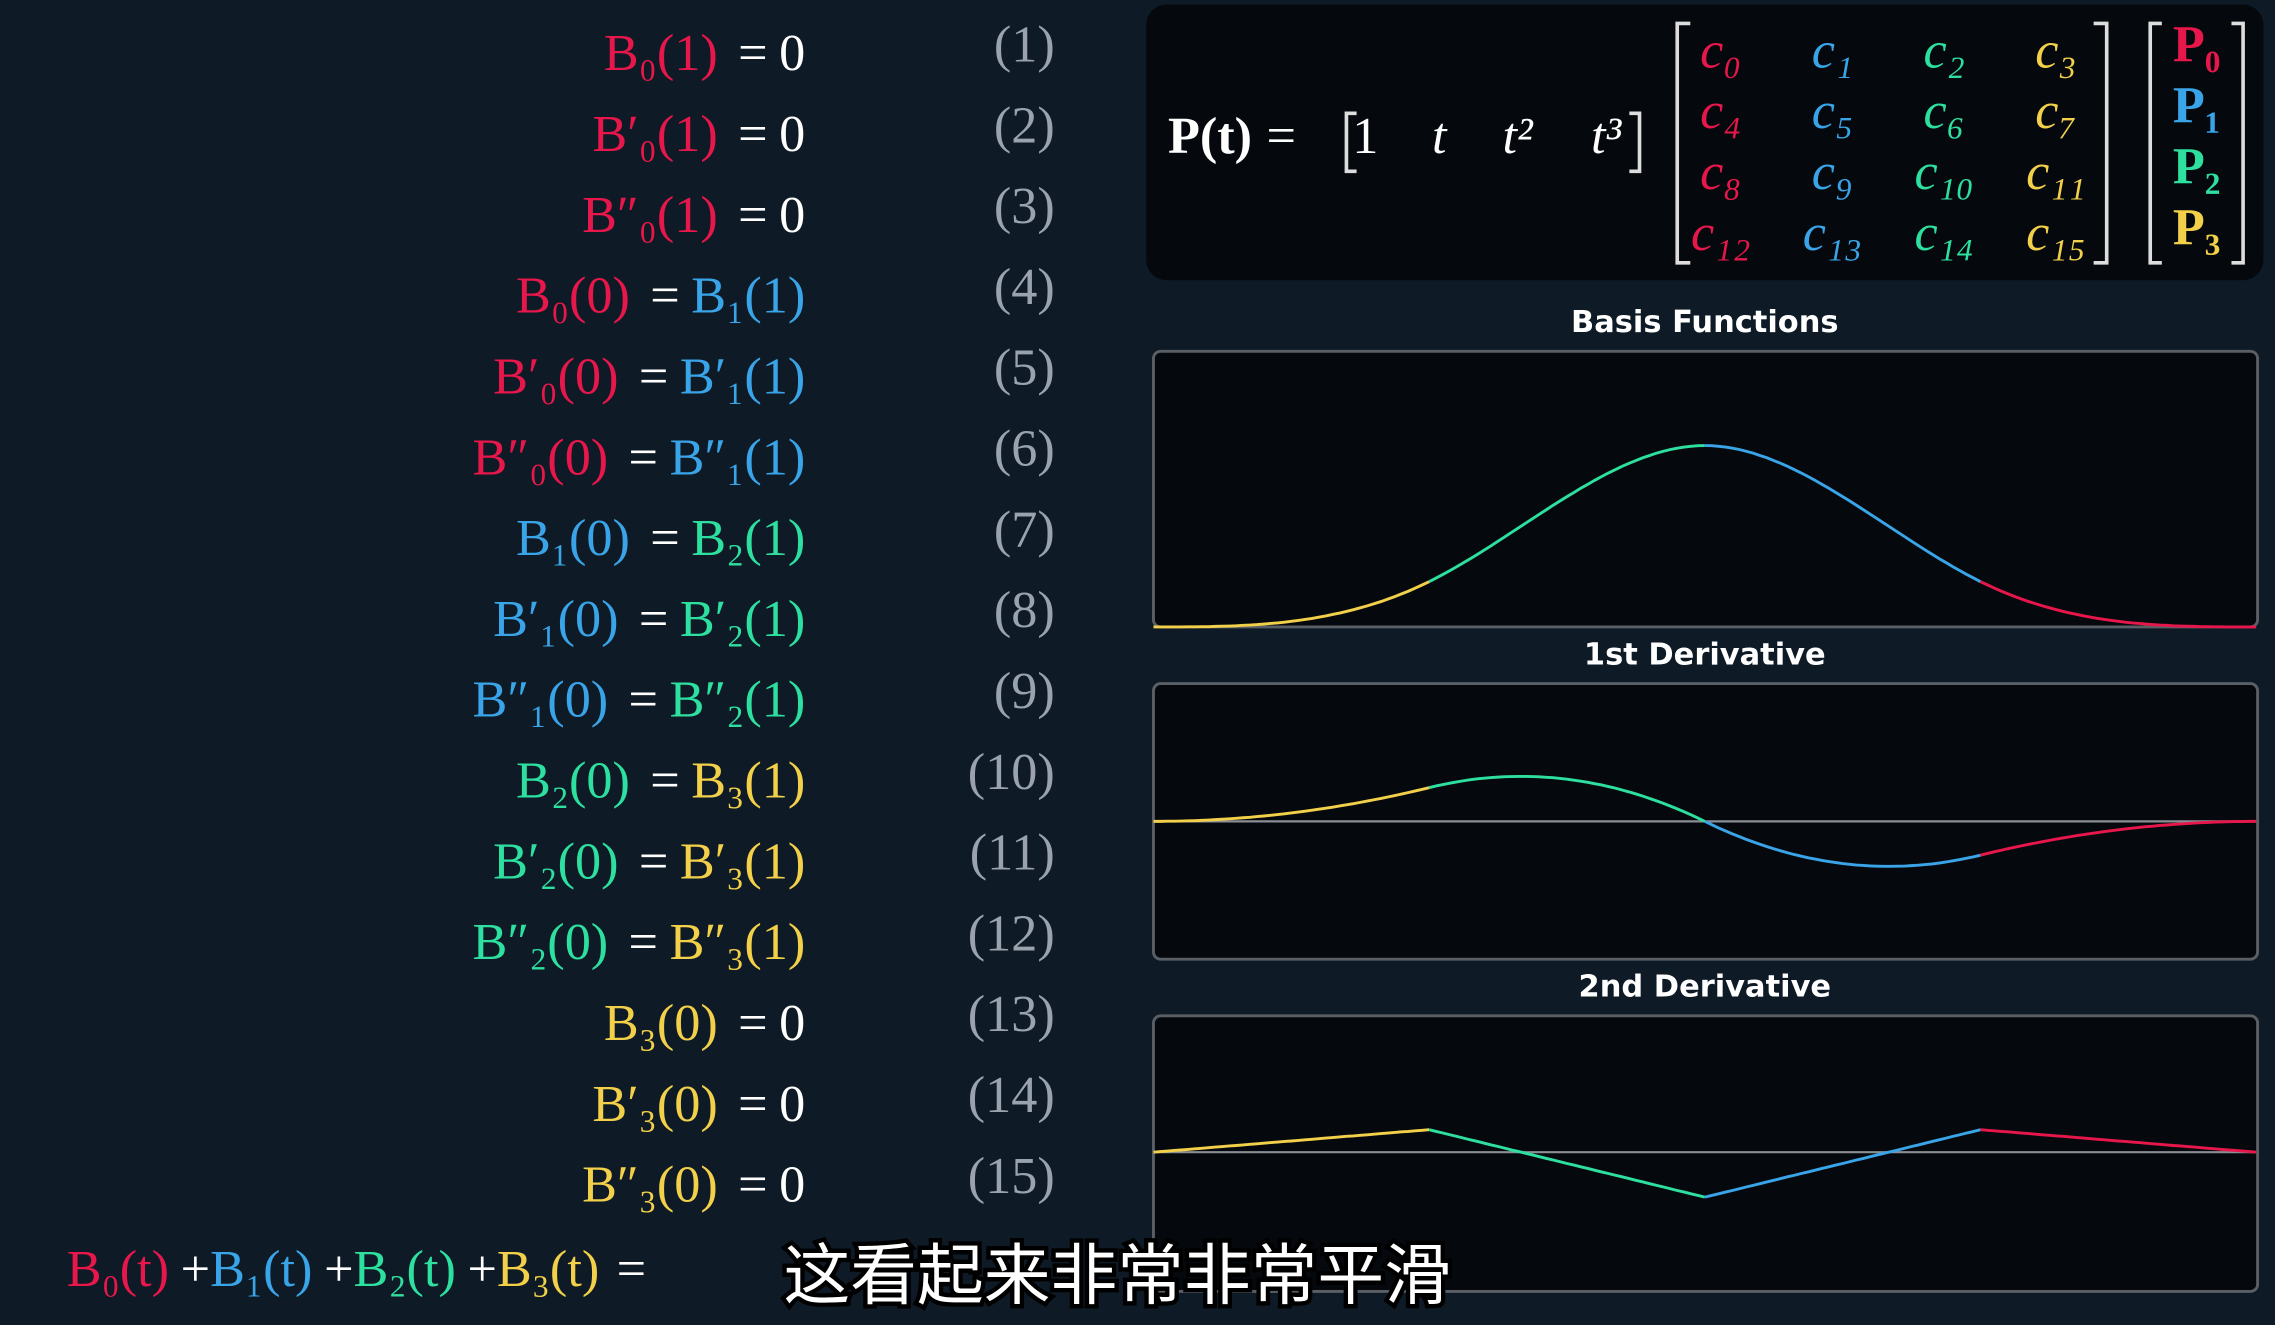 Image resolution: width=2275 pixels, height=1325 pixels. What do you see at coordinates (1944, 233) in the screenshot?
I see `coefficient: c₁₄` at bounding box center [1944, 233].